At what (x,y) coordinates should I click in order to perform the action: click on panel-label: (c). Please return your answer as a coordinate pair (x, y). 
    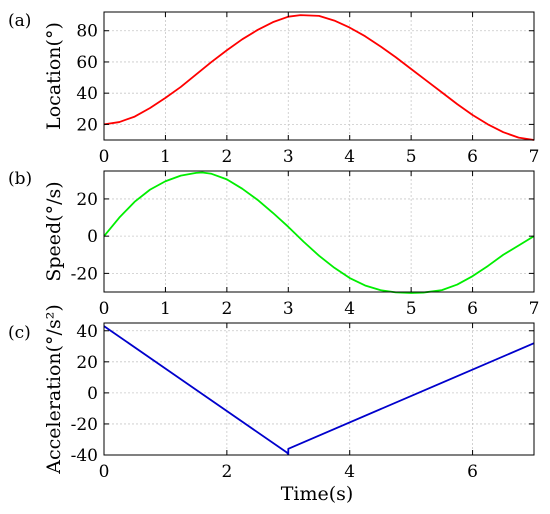
    Looking at the image, I should click on (19, 333).